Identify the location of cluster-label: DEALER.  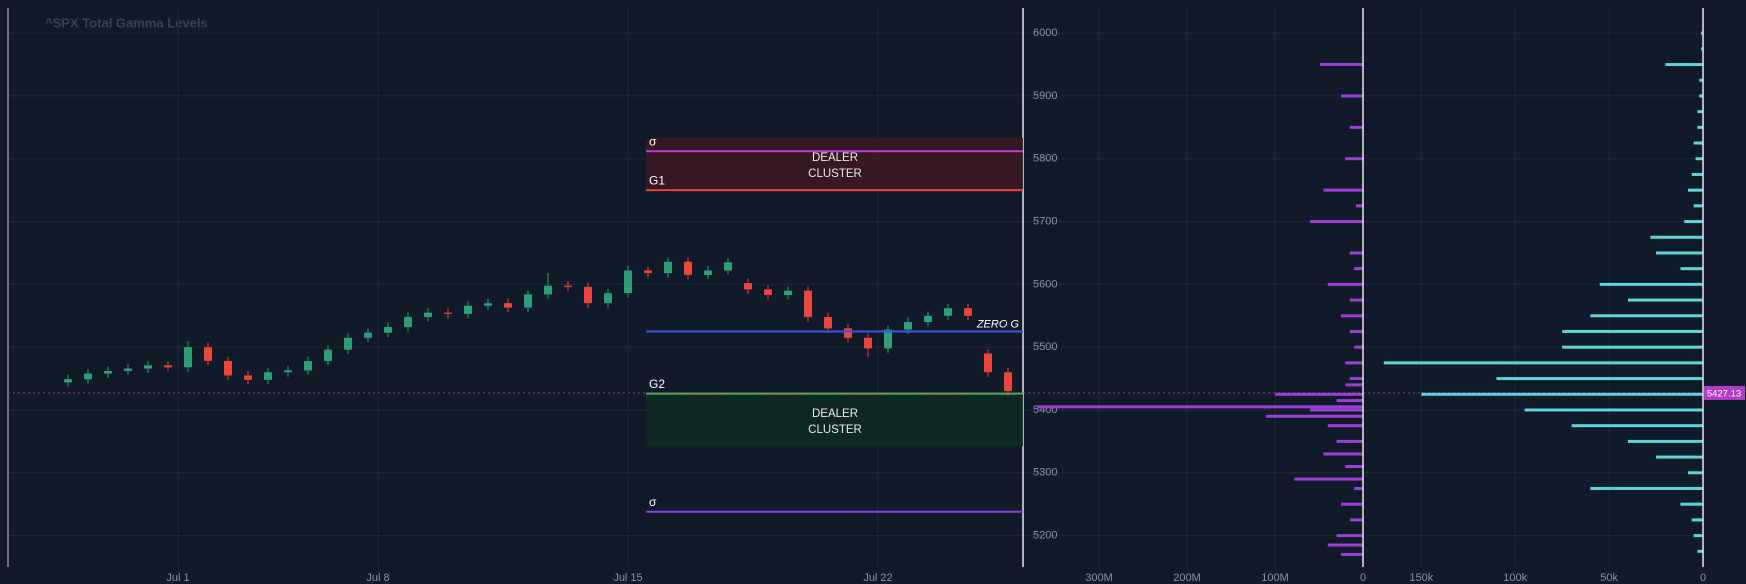
(835, 158).